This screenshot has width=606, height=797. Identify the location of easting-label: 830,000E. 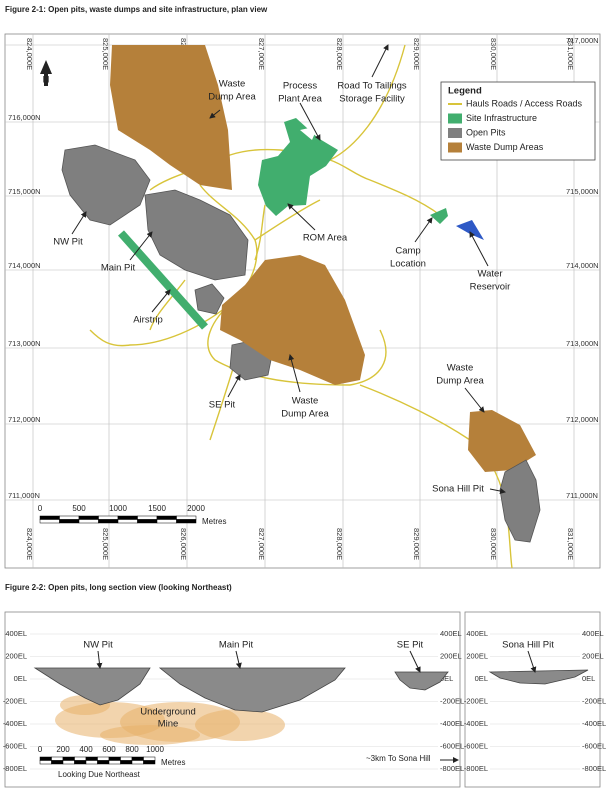
(493, 544).